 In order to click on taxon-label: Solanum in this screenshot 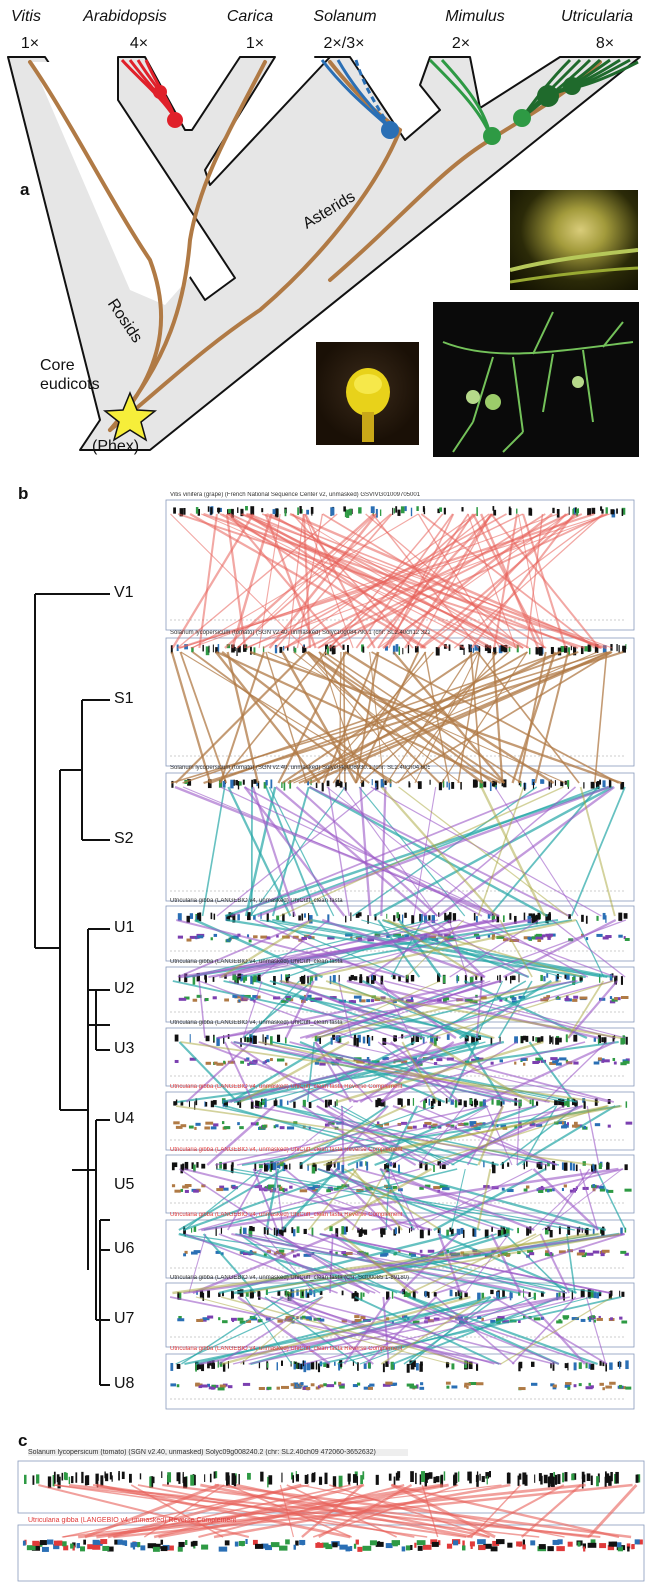, I will do `click(345, 16)`.